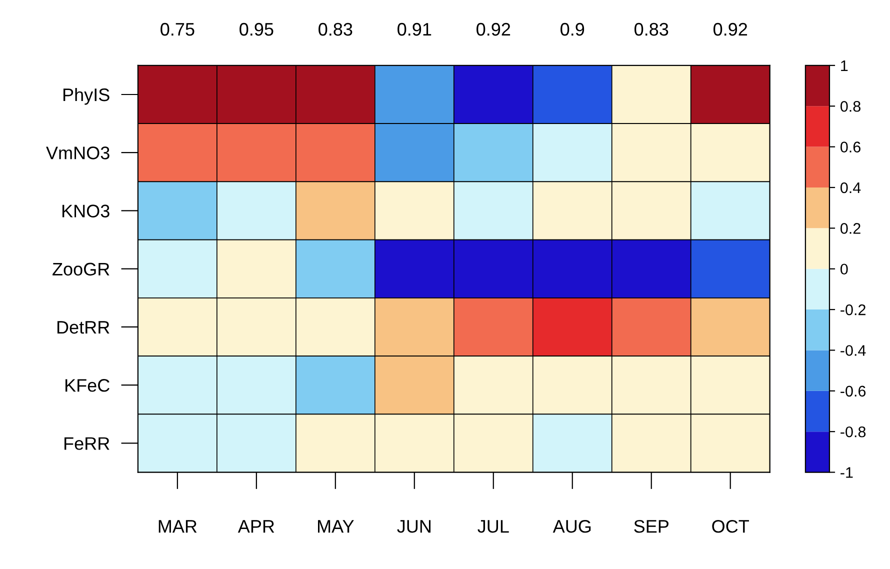 This screenshot has height=569, width=890. I want to click on text: 0.75, so click(177, 29).